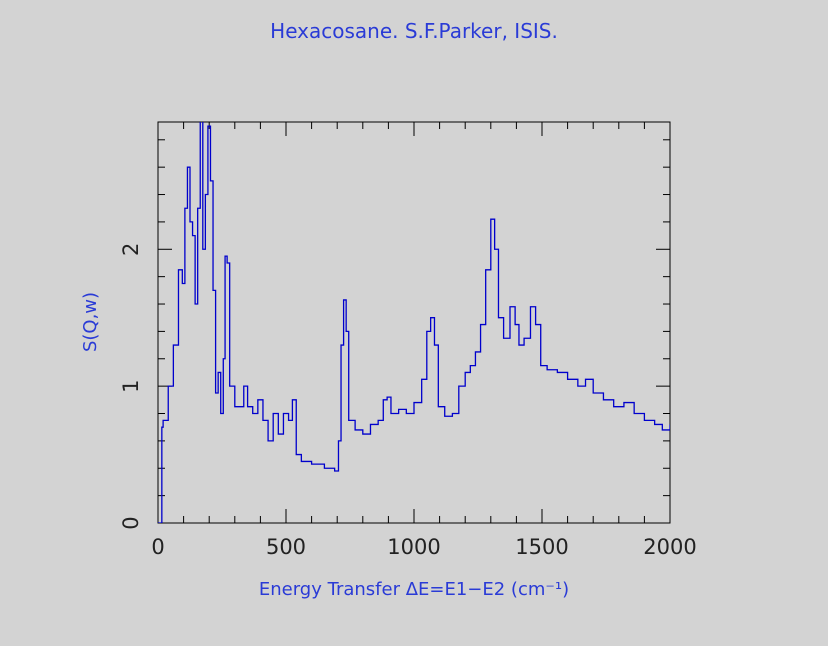 The image size is (828, 646). What do you see at coordinates (90, 322) in the screenshot?
I see `y-axis-label: S(Q,w)` at bounding box center [90, 322].